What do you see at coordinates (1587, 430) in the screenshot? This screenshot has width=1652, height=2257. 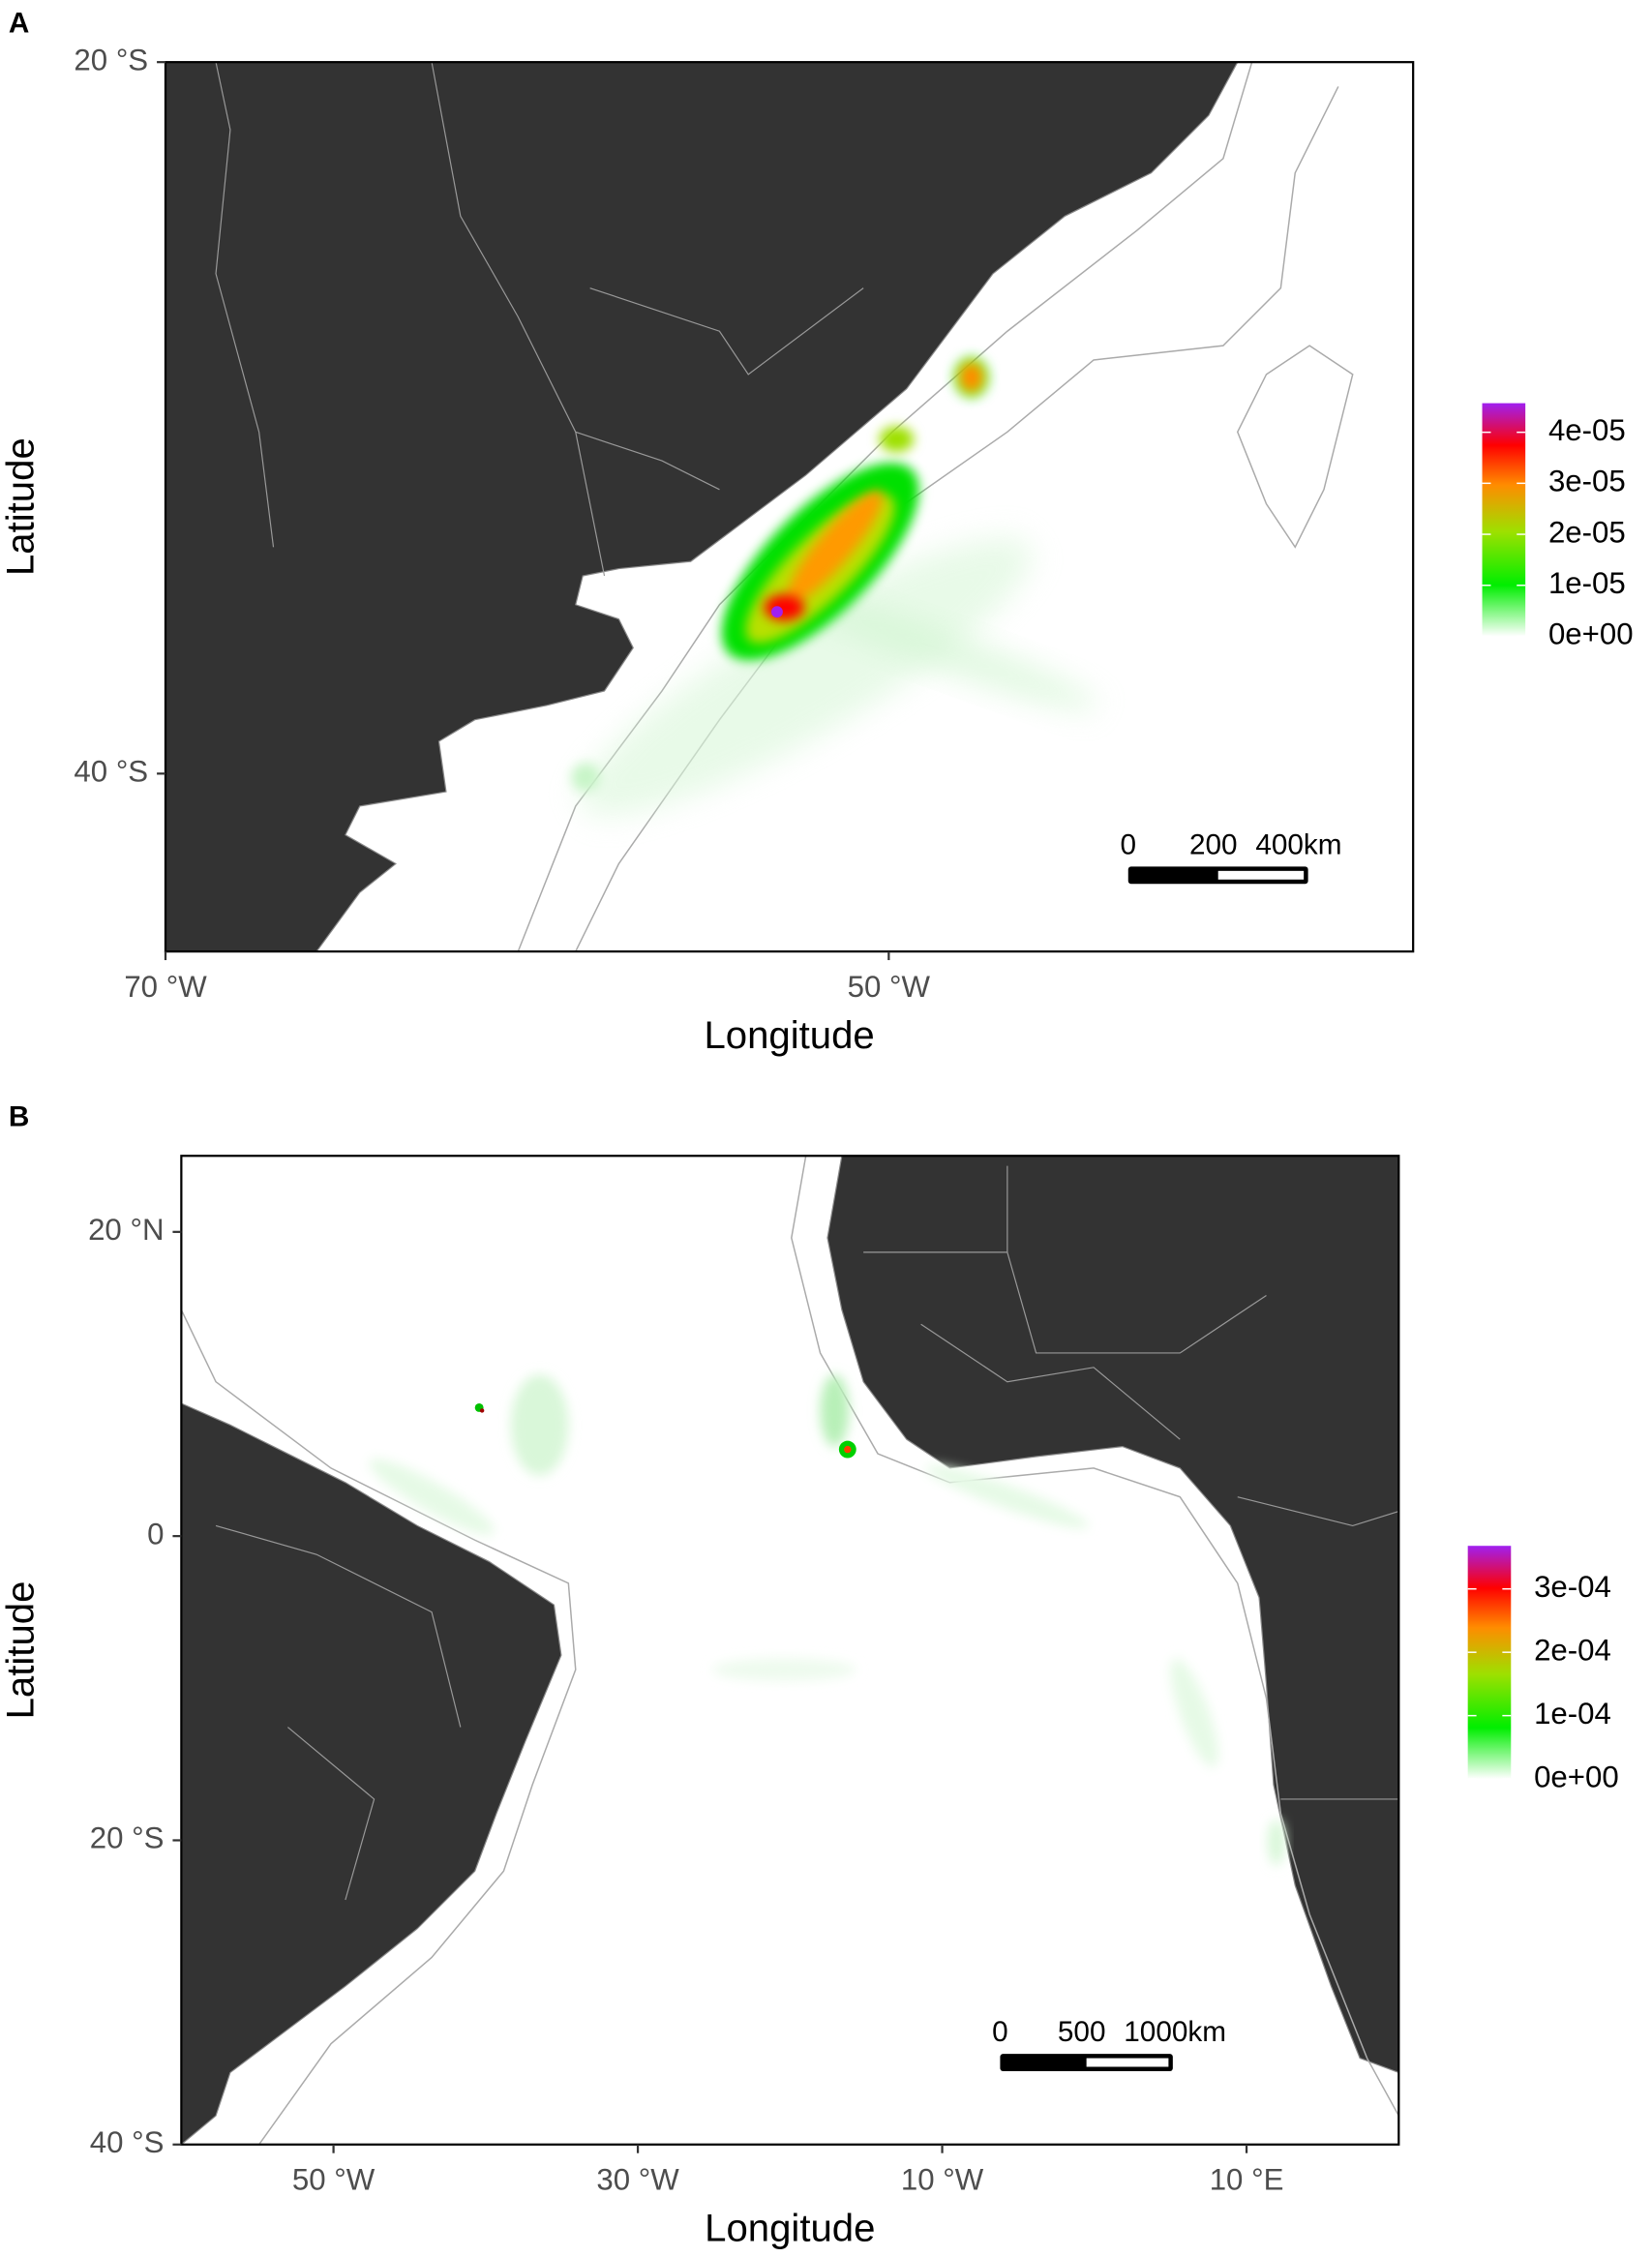 I see `legend-label: 4e-05` at bounding box center [1587, 430].